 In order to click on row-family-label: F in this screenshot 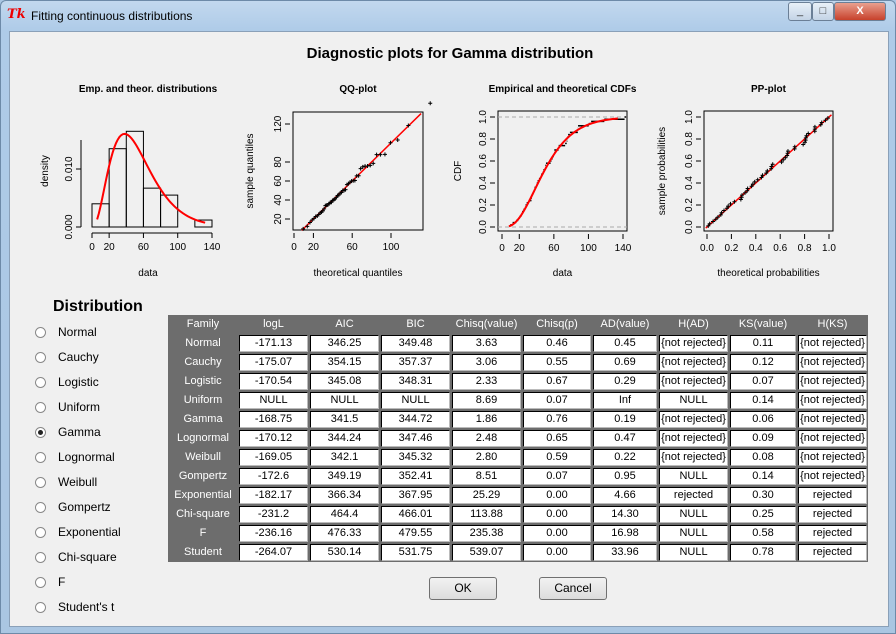, I will do `click(203, 533)`.